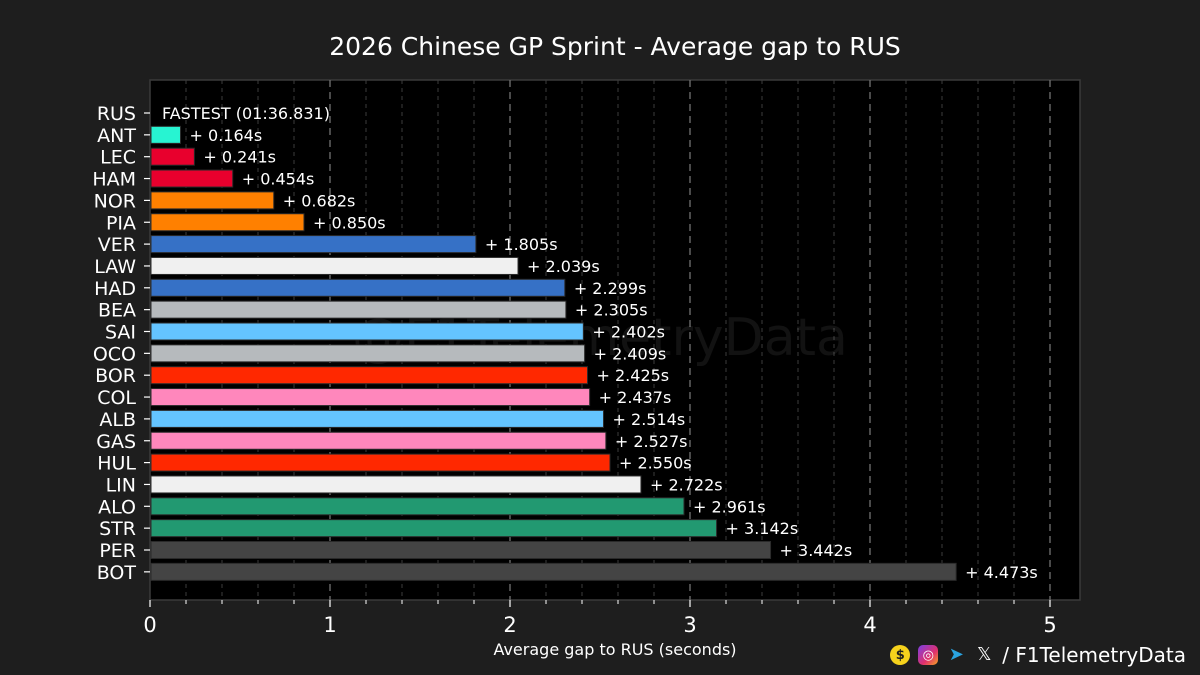 The image size is (1200, 675). Describe the element at coordinates (116, 136) in the screenshot. I see `driver-label: ANT` at that location.